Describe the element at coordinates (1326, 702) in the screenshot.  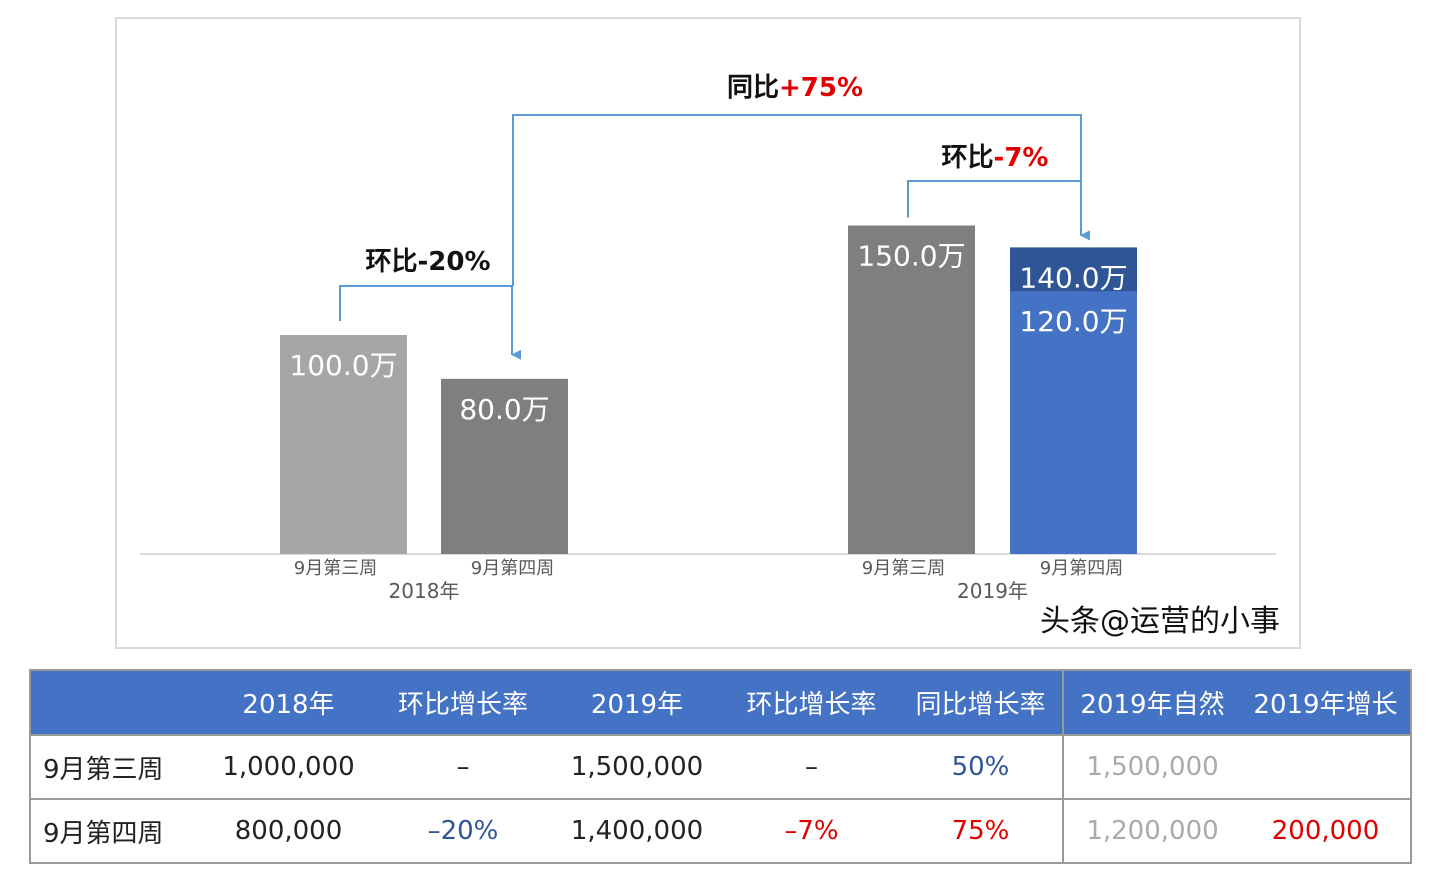
I see `header-cell: 2019年增长` at that location.